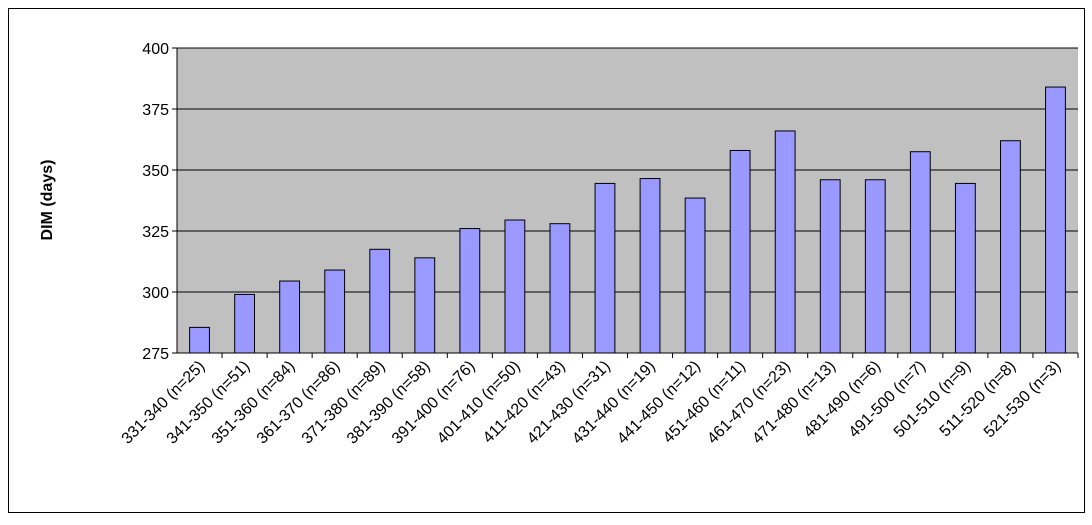 The width and height of the screenshot is (1092, 525). Describe the element at coordinates (155, 232) in the screenshot. I see `y-tick-label: 325` at that location.